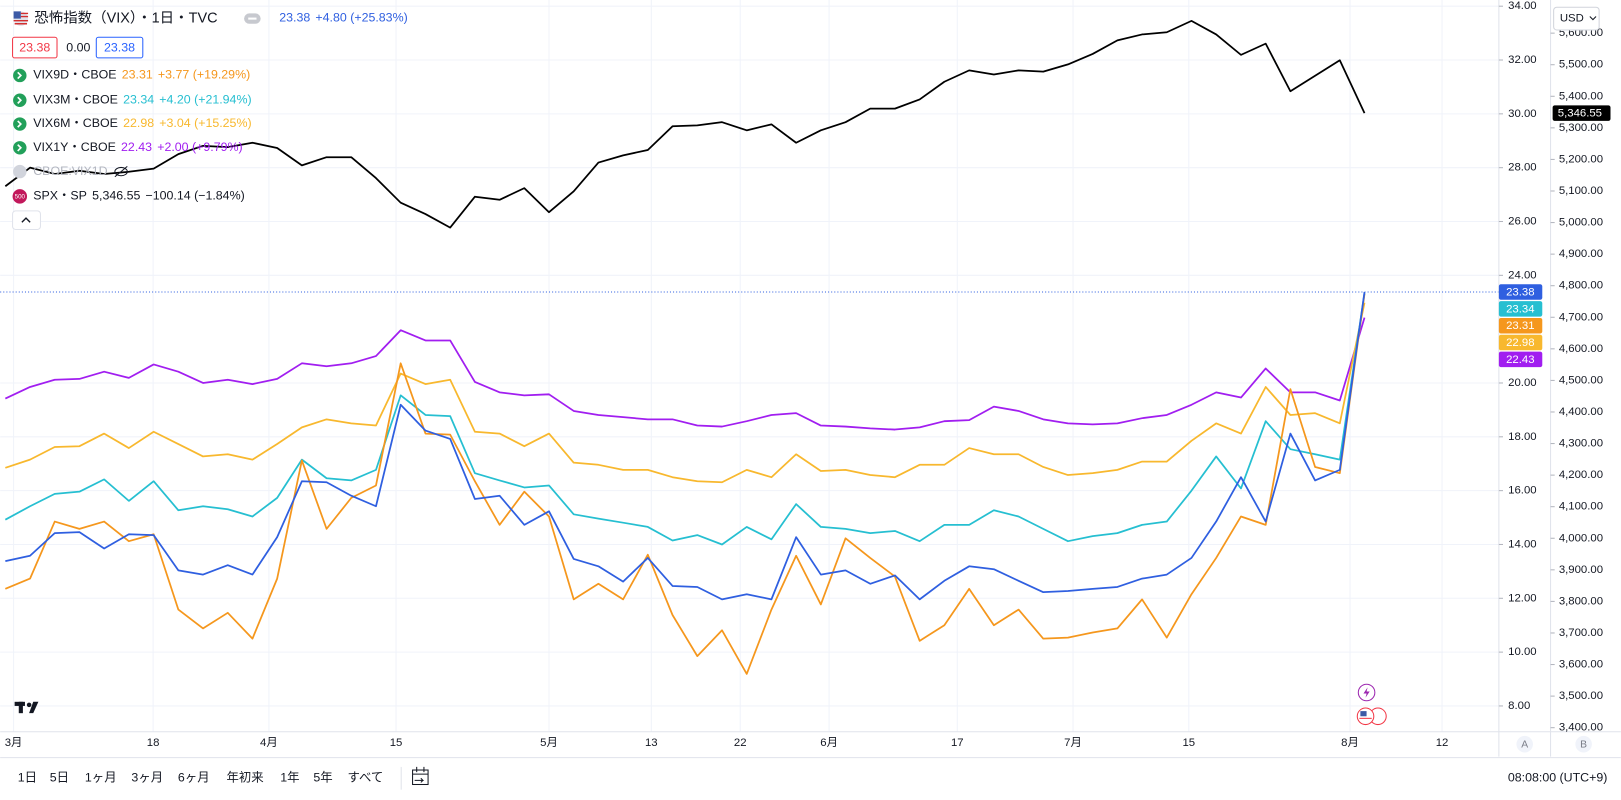 The height and width of the screenshot is (800, 1621). Describe the element at coordinates (1522, 652) in the screenshot. I see `y-tick-label: 10.00` at that location.